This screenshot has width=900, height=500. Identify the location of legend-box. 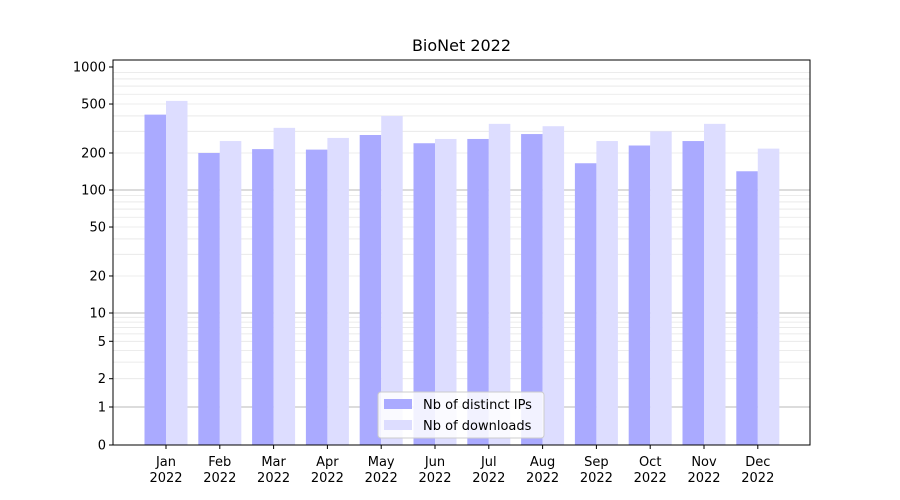
(461, 415).